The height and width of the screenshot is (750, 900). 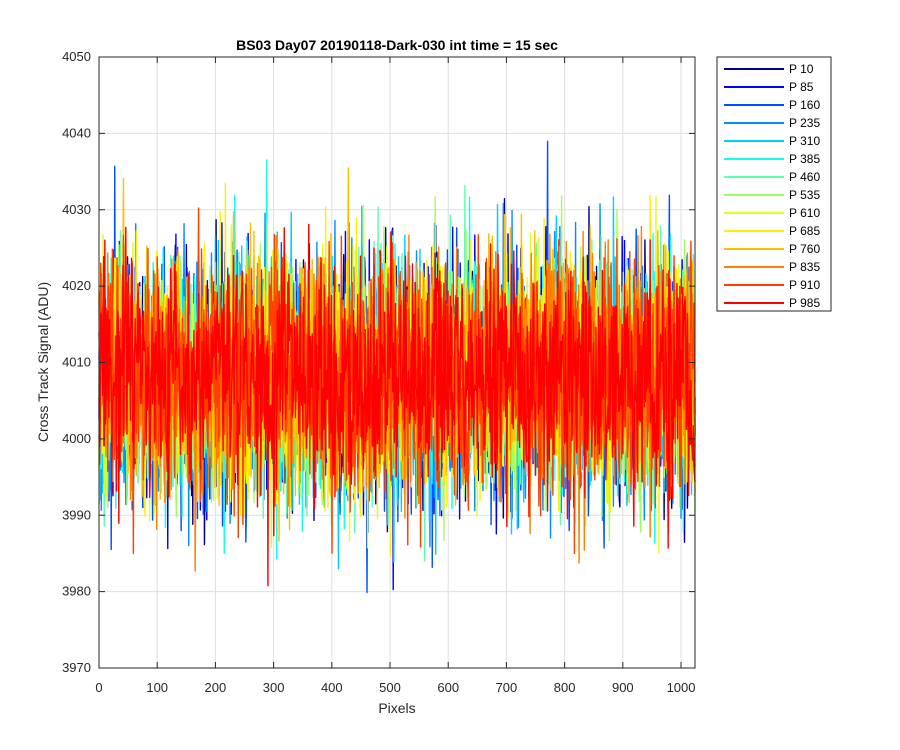 What do you see at coordinates (76, 209) in the screenshot?
I see `y-tick-label: 4030` at bounding box center [76, 209].